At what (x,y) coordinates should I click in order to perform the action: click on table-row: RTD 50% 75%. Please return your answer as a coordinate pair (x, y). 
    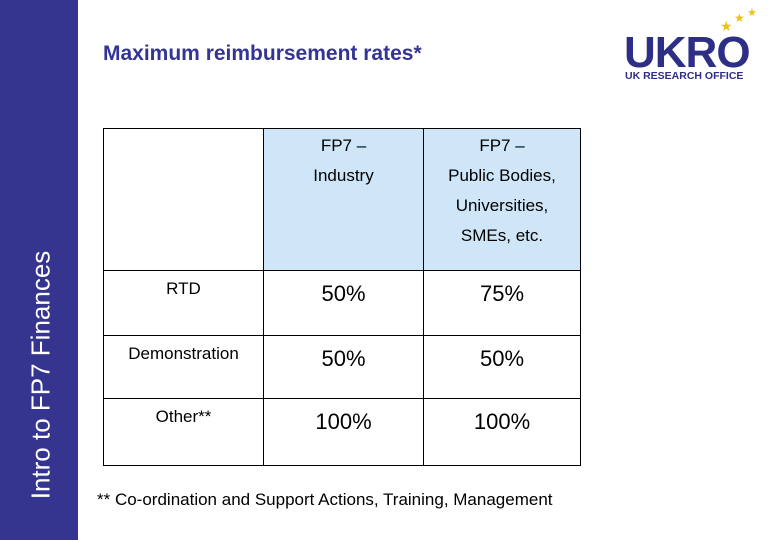
    Looking at the image, I should click on (342, 303).